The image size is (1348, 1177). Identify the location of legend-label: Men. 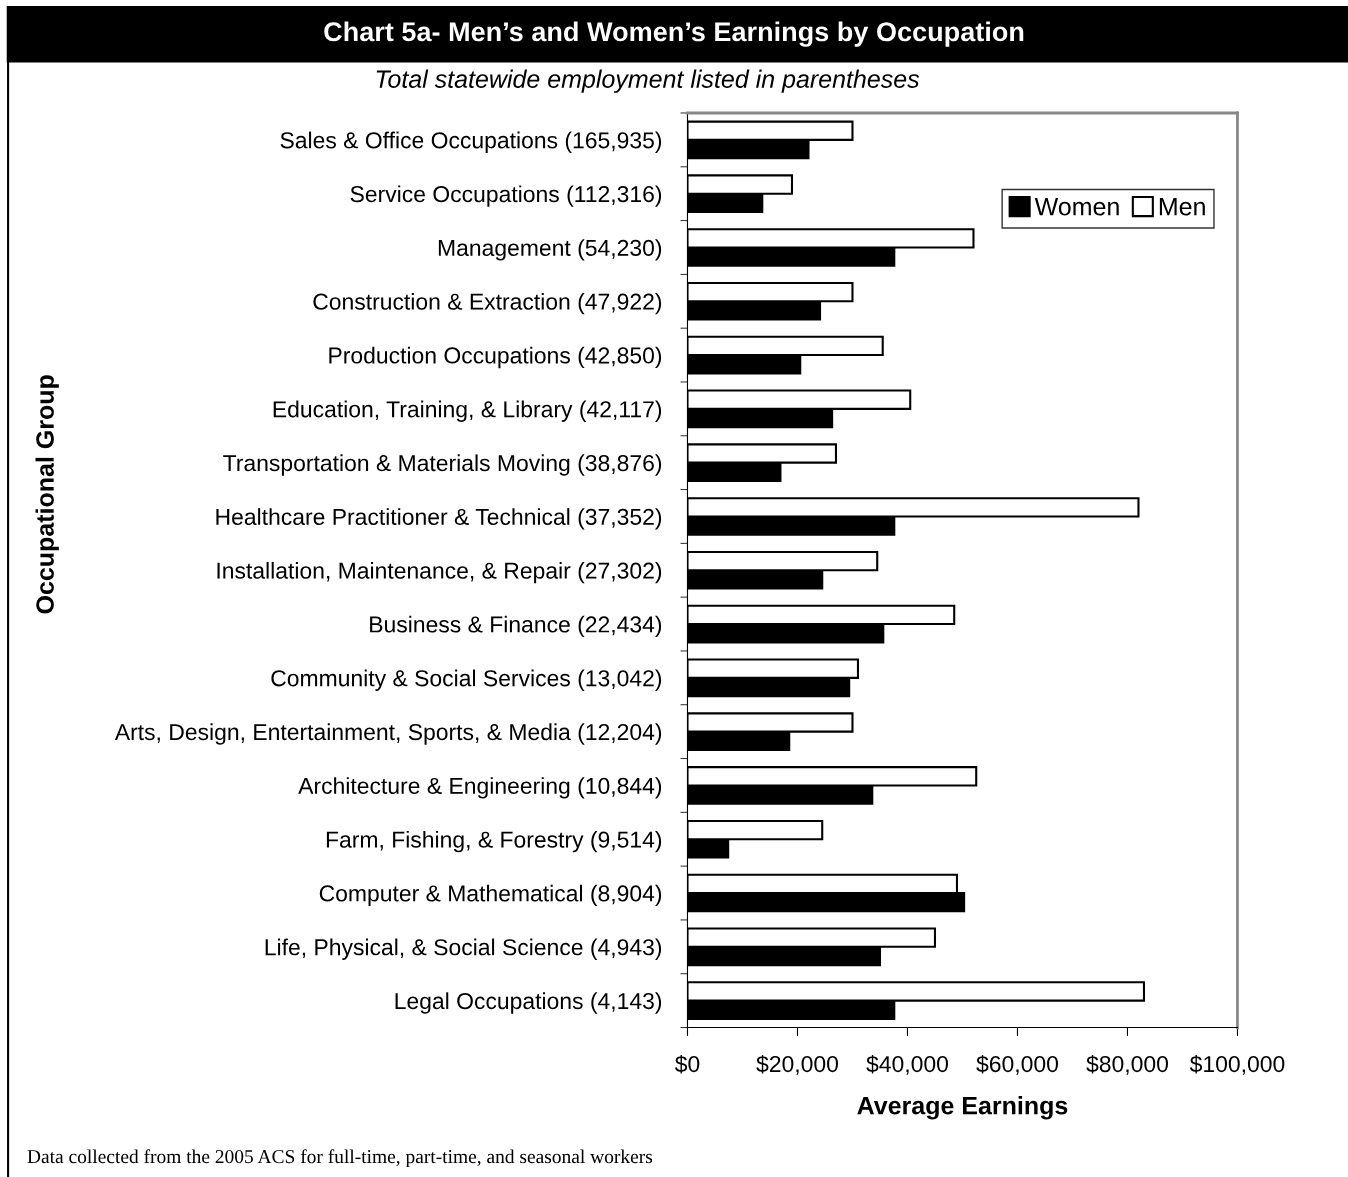
(1182, 207).